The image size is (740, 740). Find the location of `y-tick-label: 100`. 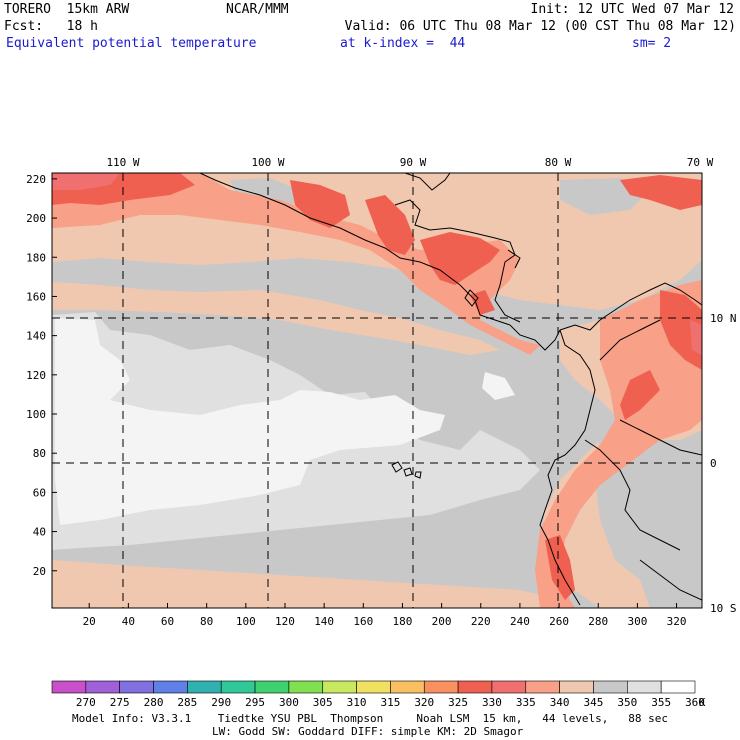

y-tick-label: 100 is located at coordinates (36, 414).